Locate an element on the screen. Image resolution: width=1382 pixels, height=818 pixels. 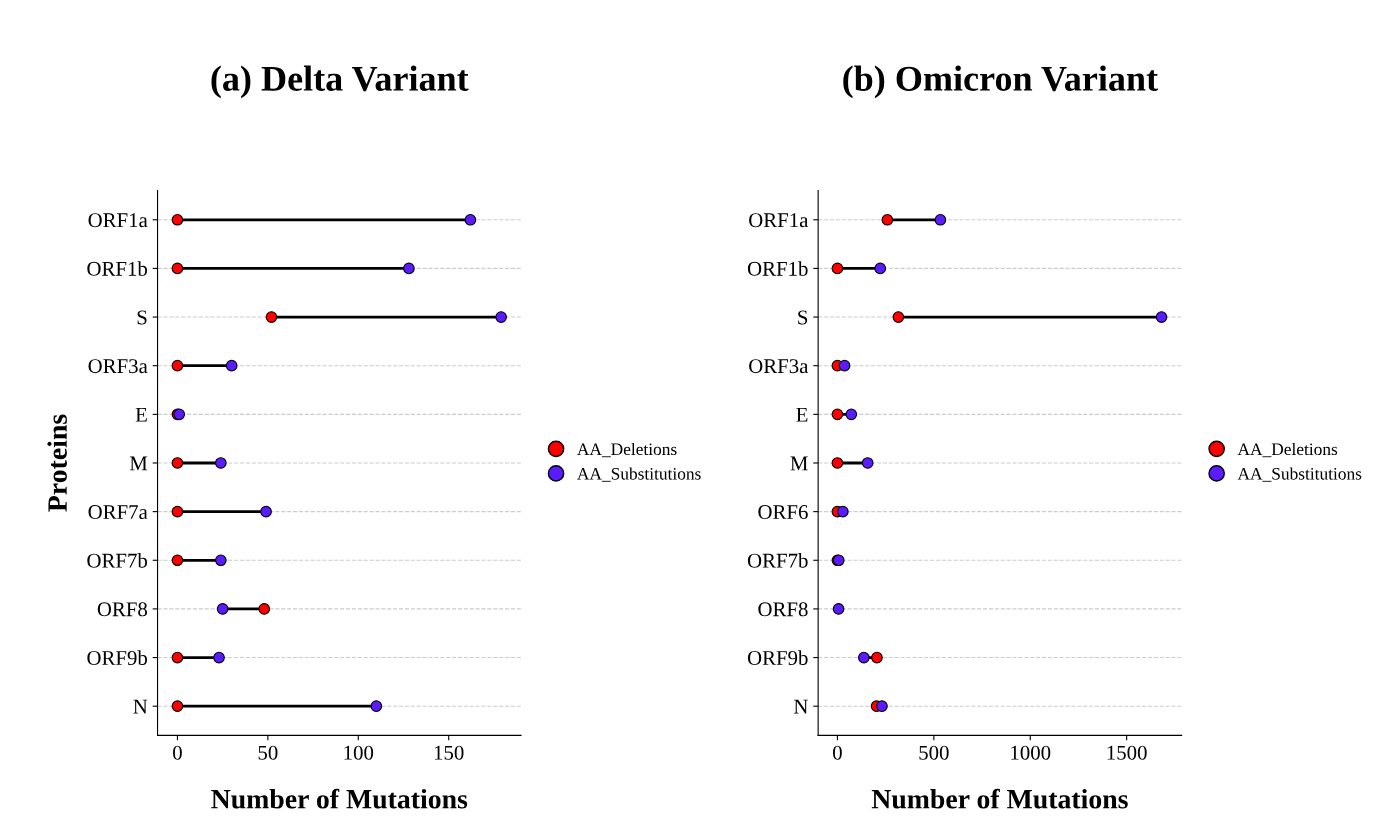
x-tick-label: 50 is located at coordinates (268, 752).